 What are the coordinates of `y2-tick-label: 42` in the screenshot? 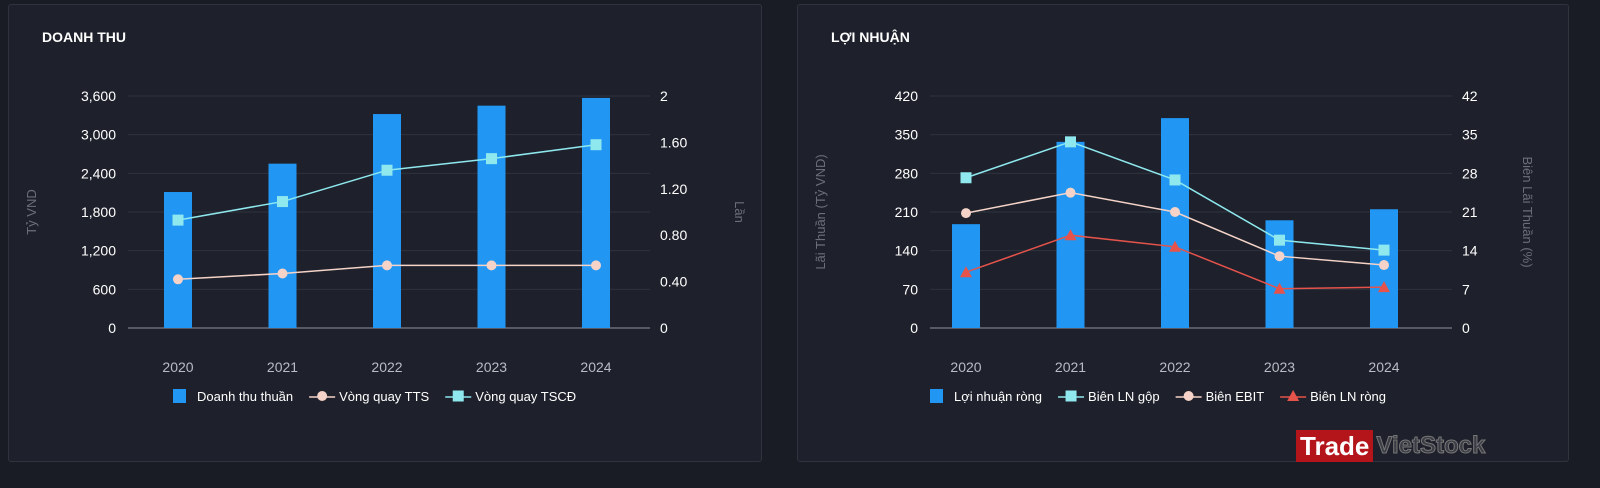 It's located at (1470, 96).